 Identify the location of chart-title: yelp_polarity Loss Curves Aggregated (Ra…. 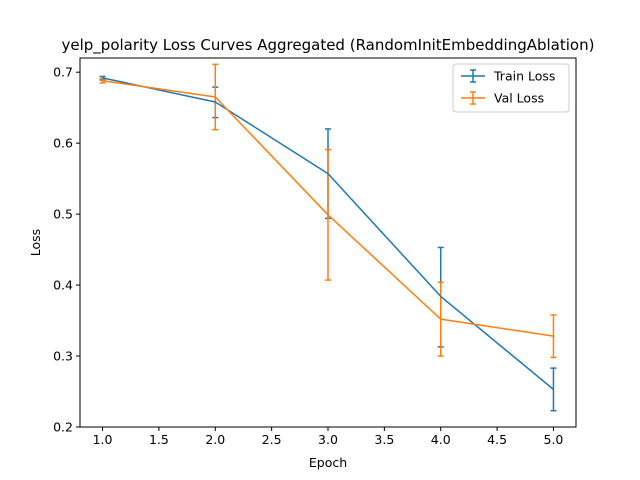
(328, 45).